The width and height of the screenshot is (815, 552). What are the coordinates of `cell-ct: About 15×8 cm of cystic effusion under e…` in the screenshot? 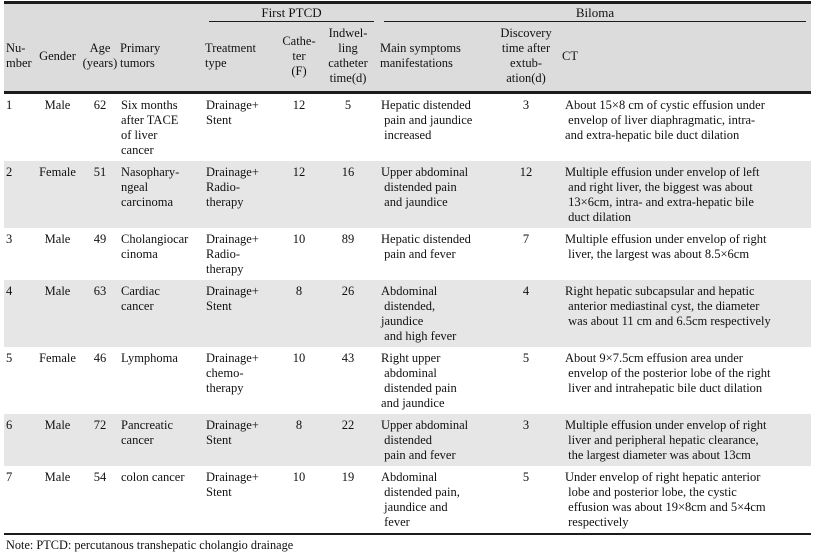 It's located at (665, 120).